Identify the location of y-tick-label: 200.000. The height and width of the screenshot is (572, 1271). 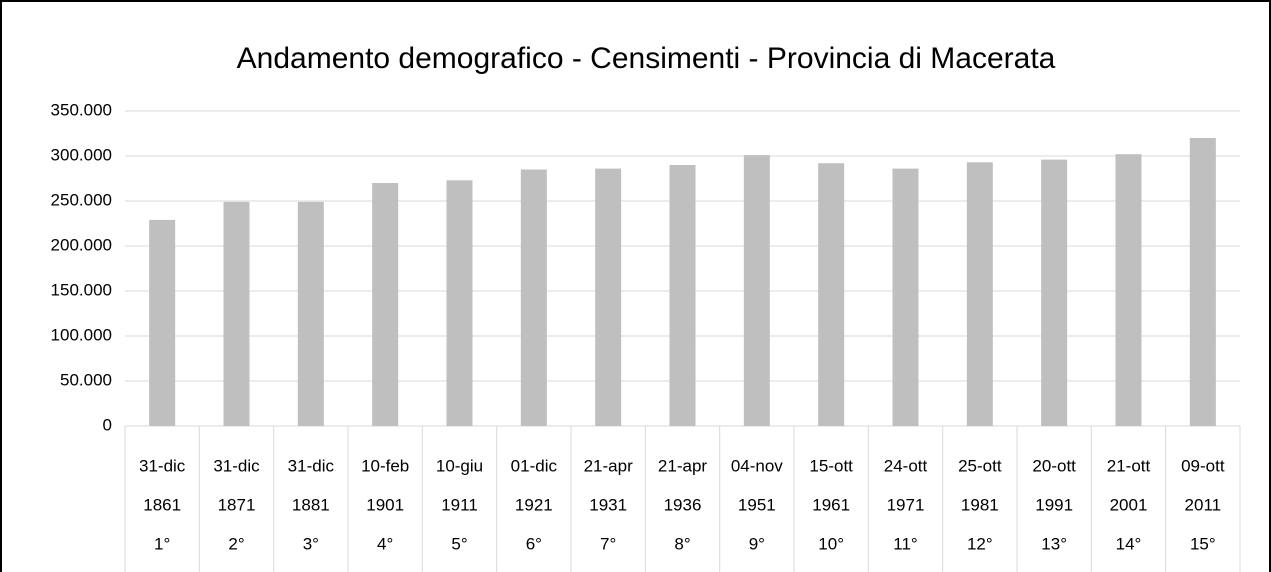
(81, 244).